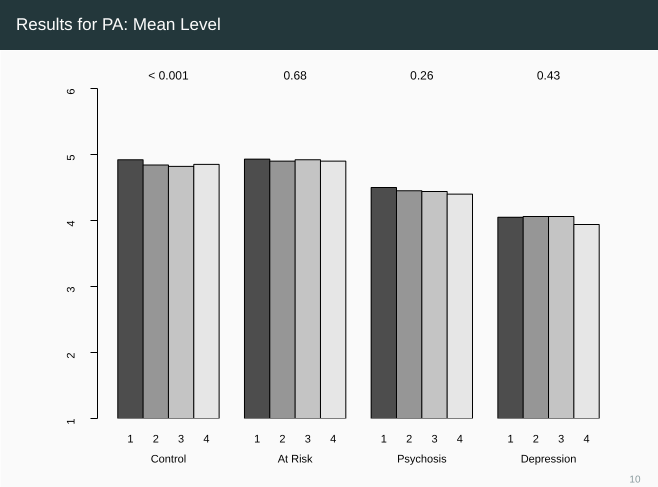  What do you see at coordinates (72, 157) in the screenshot?
I see `y-tick-label: 5` at bounding box center [72, 157].